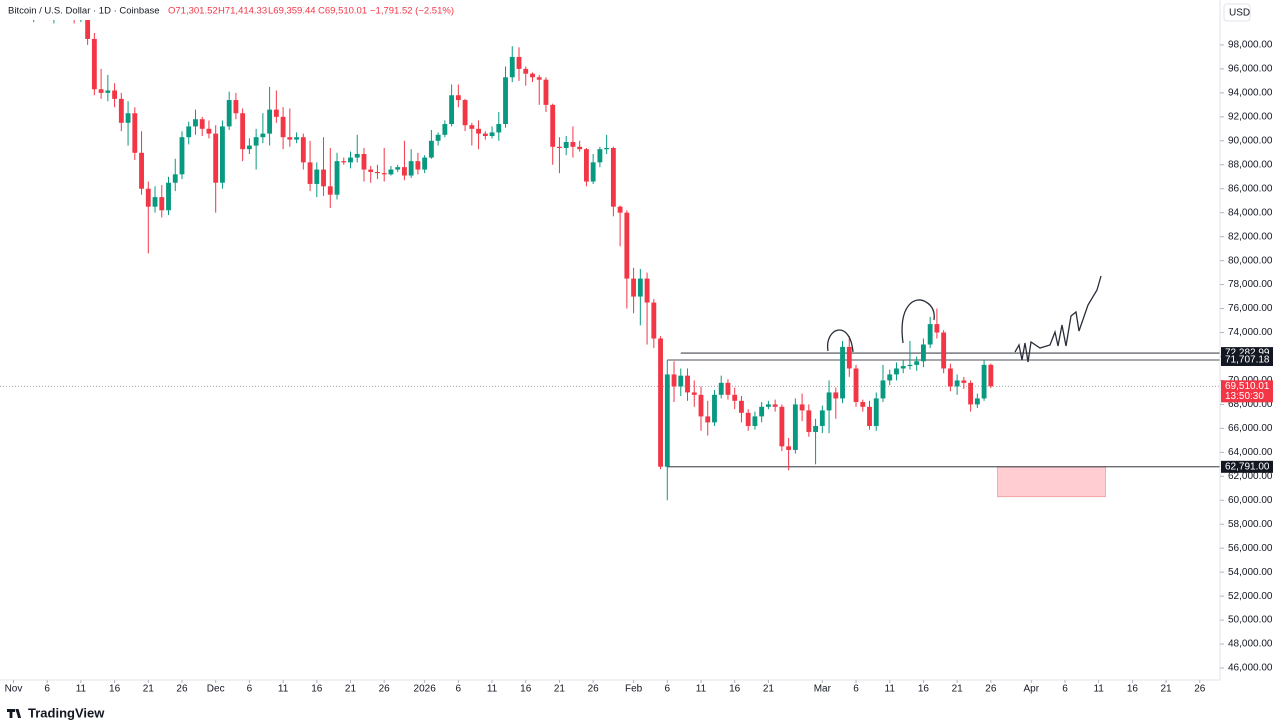 This screenshot has width=1280, height=720. What do you see at coordinates (1250, 93) in the screenshot?
I see `y-tick-label: 94,000.00` at bounding box center [1250, 93].